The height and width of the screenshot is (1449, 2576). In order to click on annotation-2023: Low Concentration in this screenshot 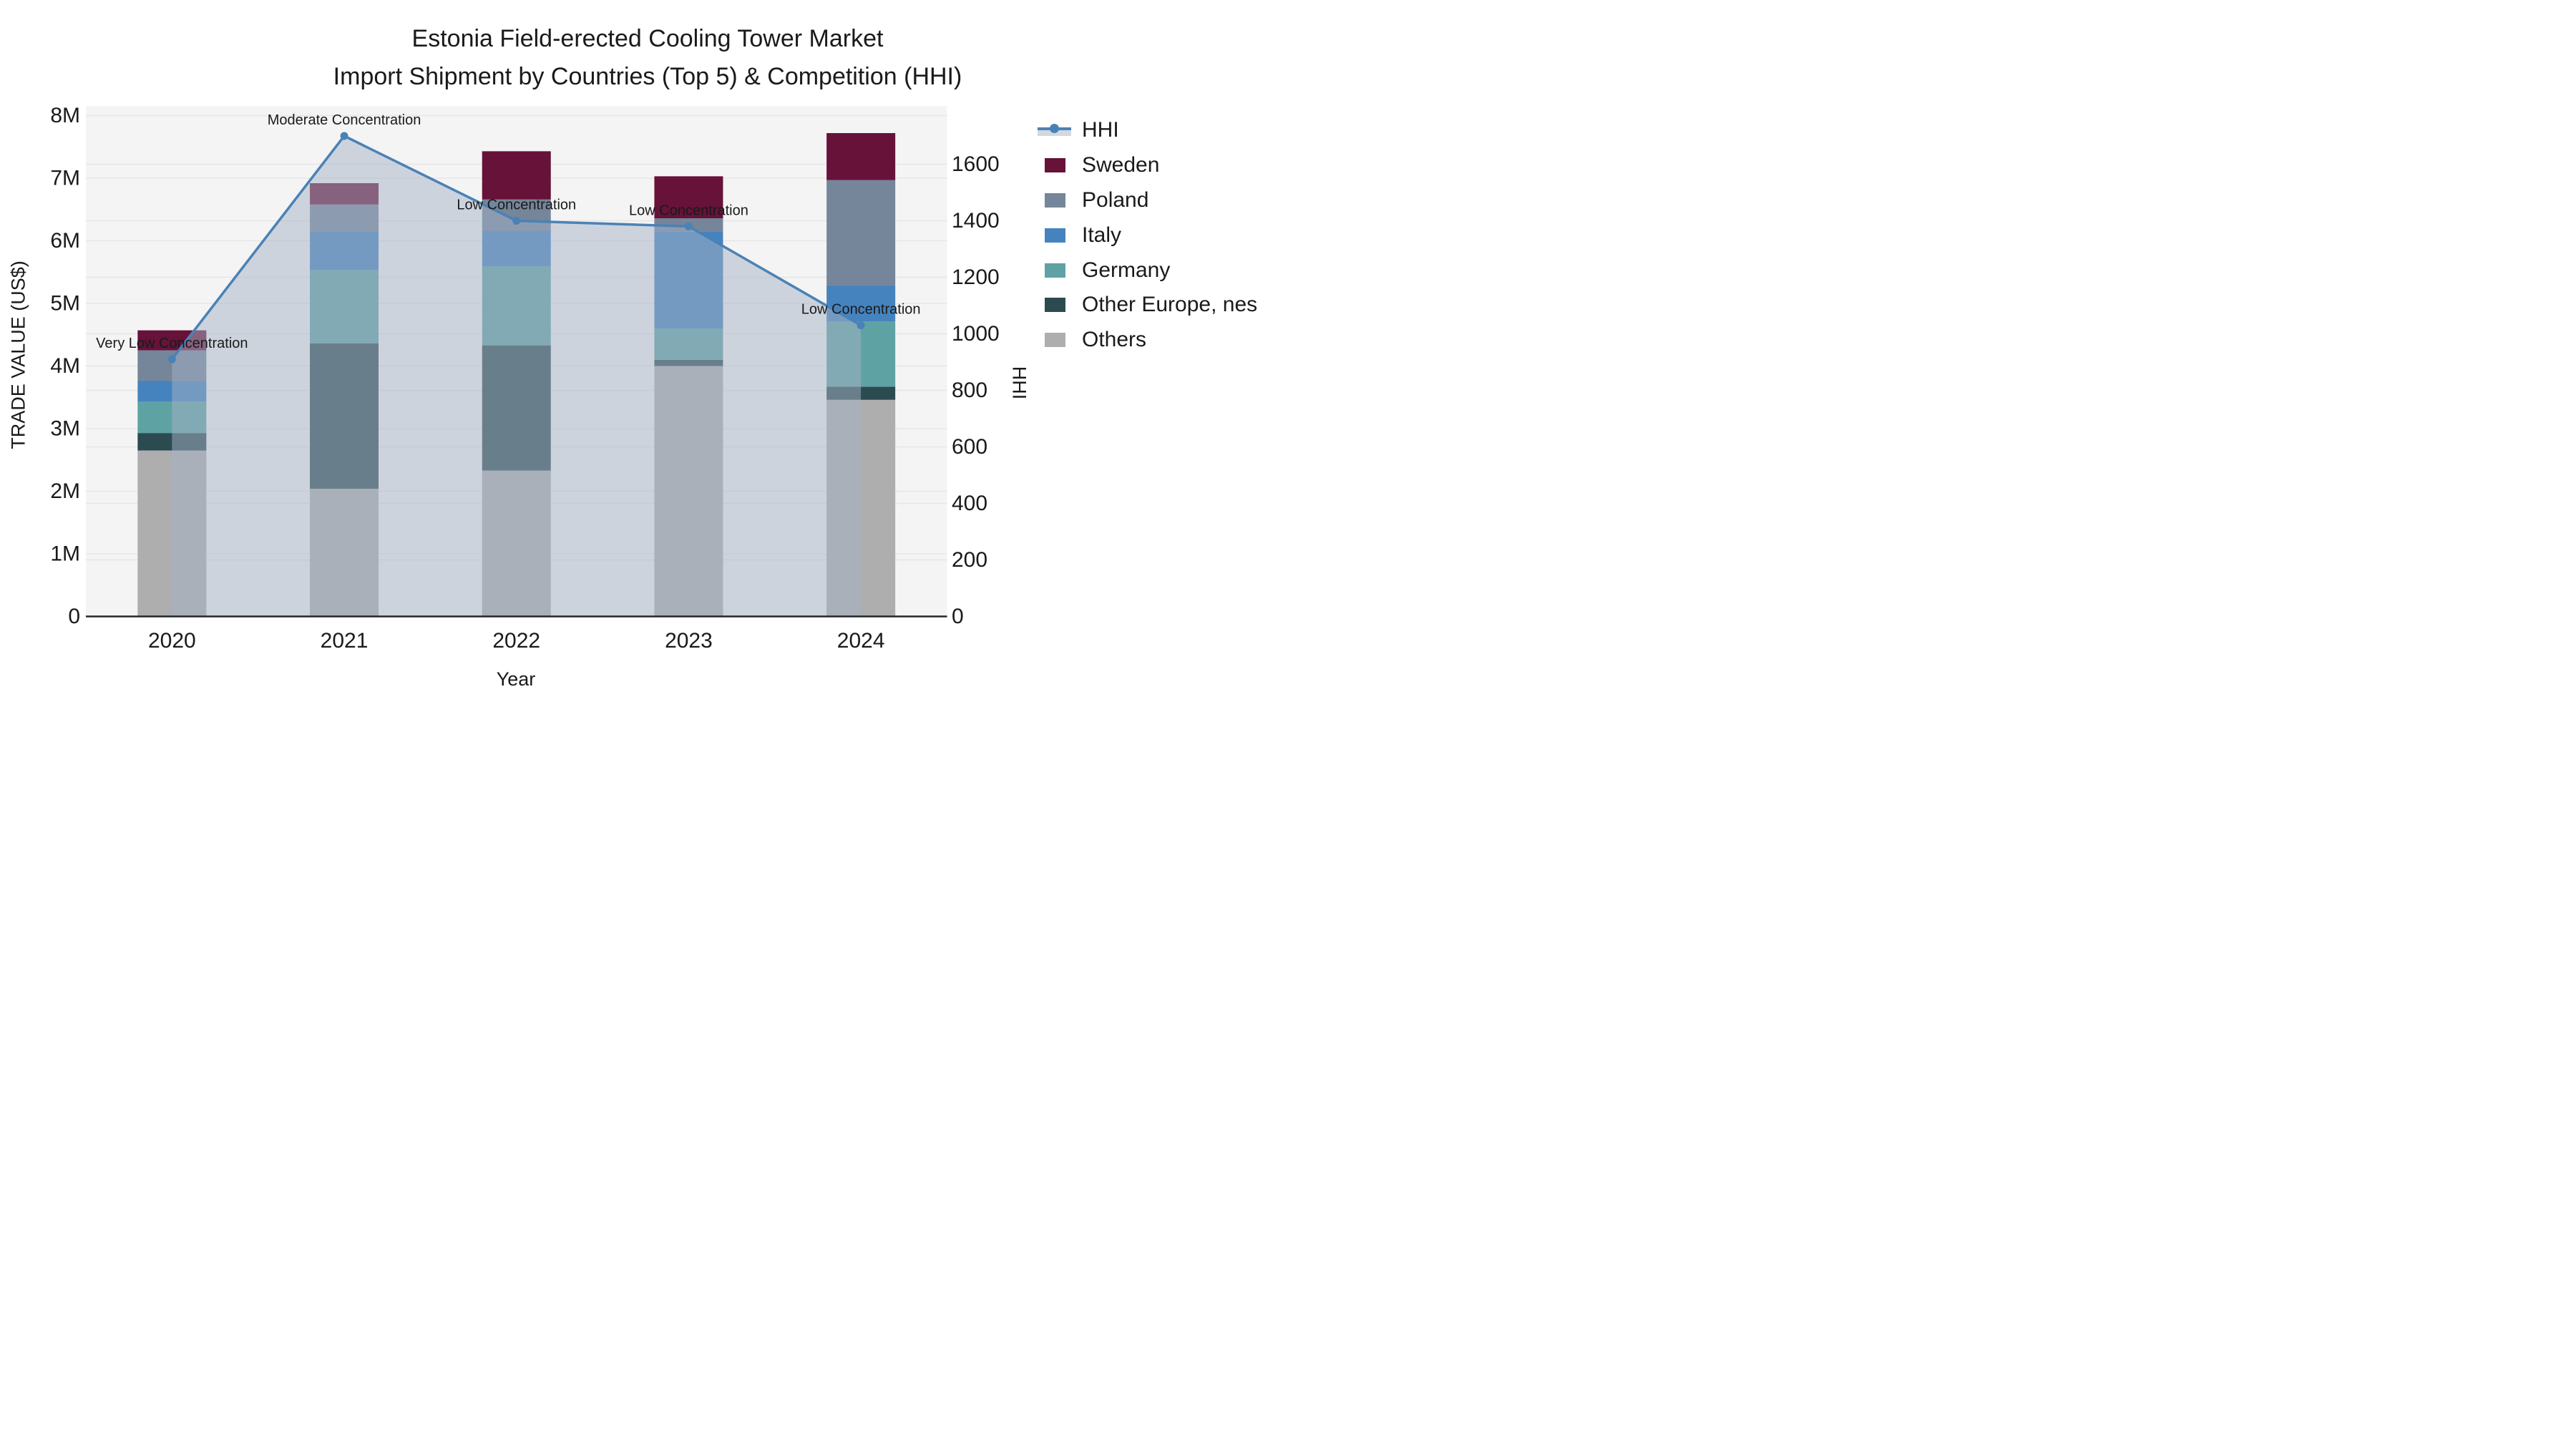, I will do `click(688, 210)`.